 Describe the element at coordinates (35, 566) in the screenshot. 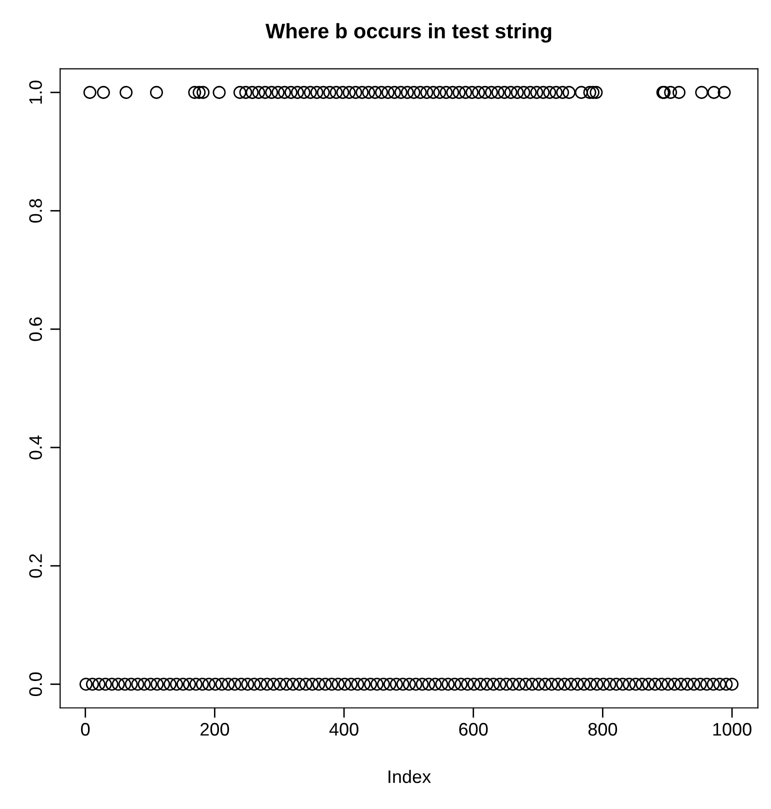

I see `y-tick-label: 0.2` at that location.